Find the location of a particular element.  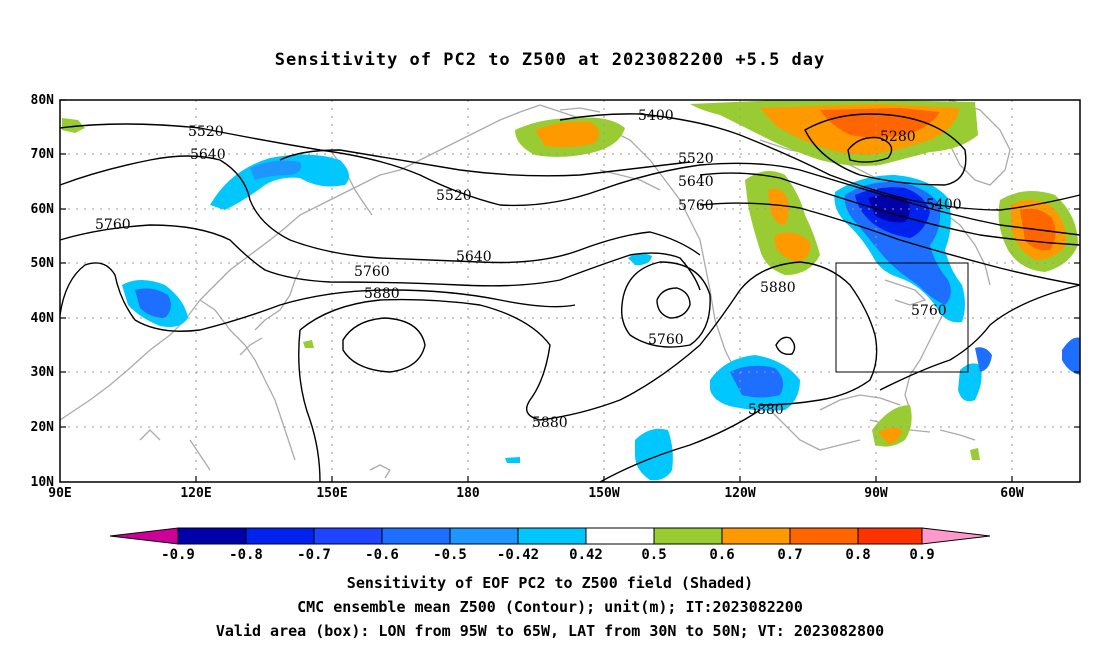

colorbar-label-1: -0.9 is located at coordinates (178, 555).